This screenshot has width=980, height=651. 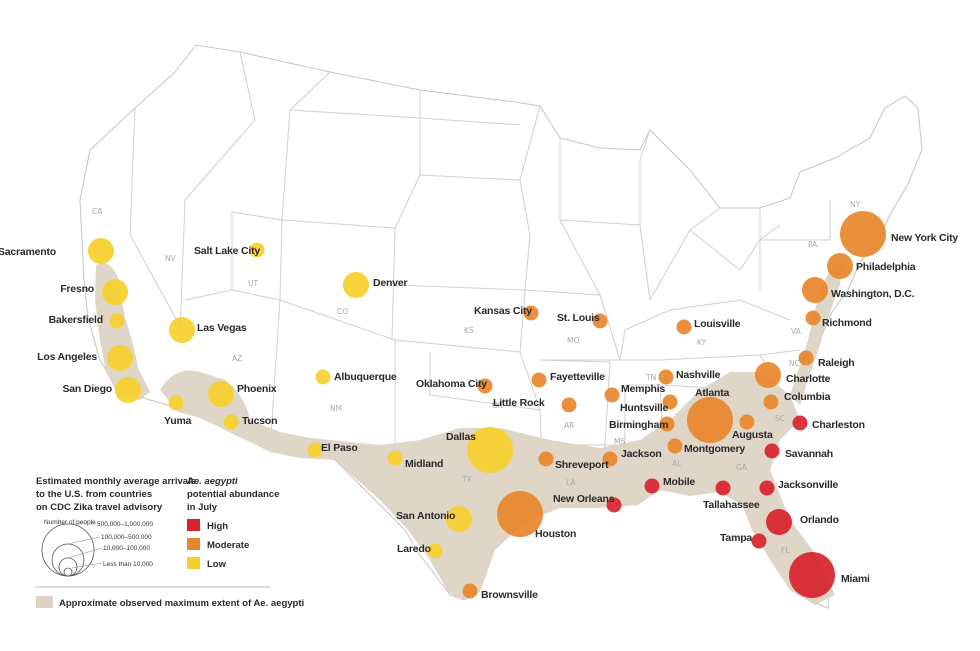 What do you see at coordinates (485, 386) in the screenshot?
I see `city-marker-oklahoma-city` at bounding box center [485, 386].